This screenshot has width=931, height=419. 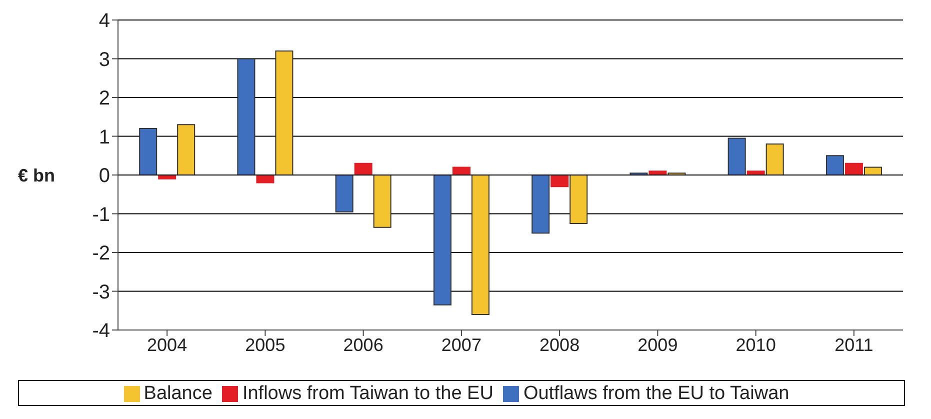 I want to click on y-tick-label: -2, so click(x=101, y=253).